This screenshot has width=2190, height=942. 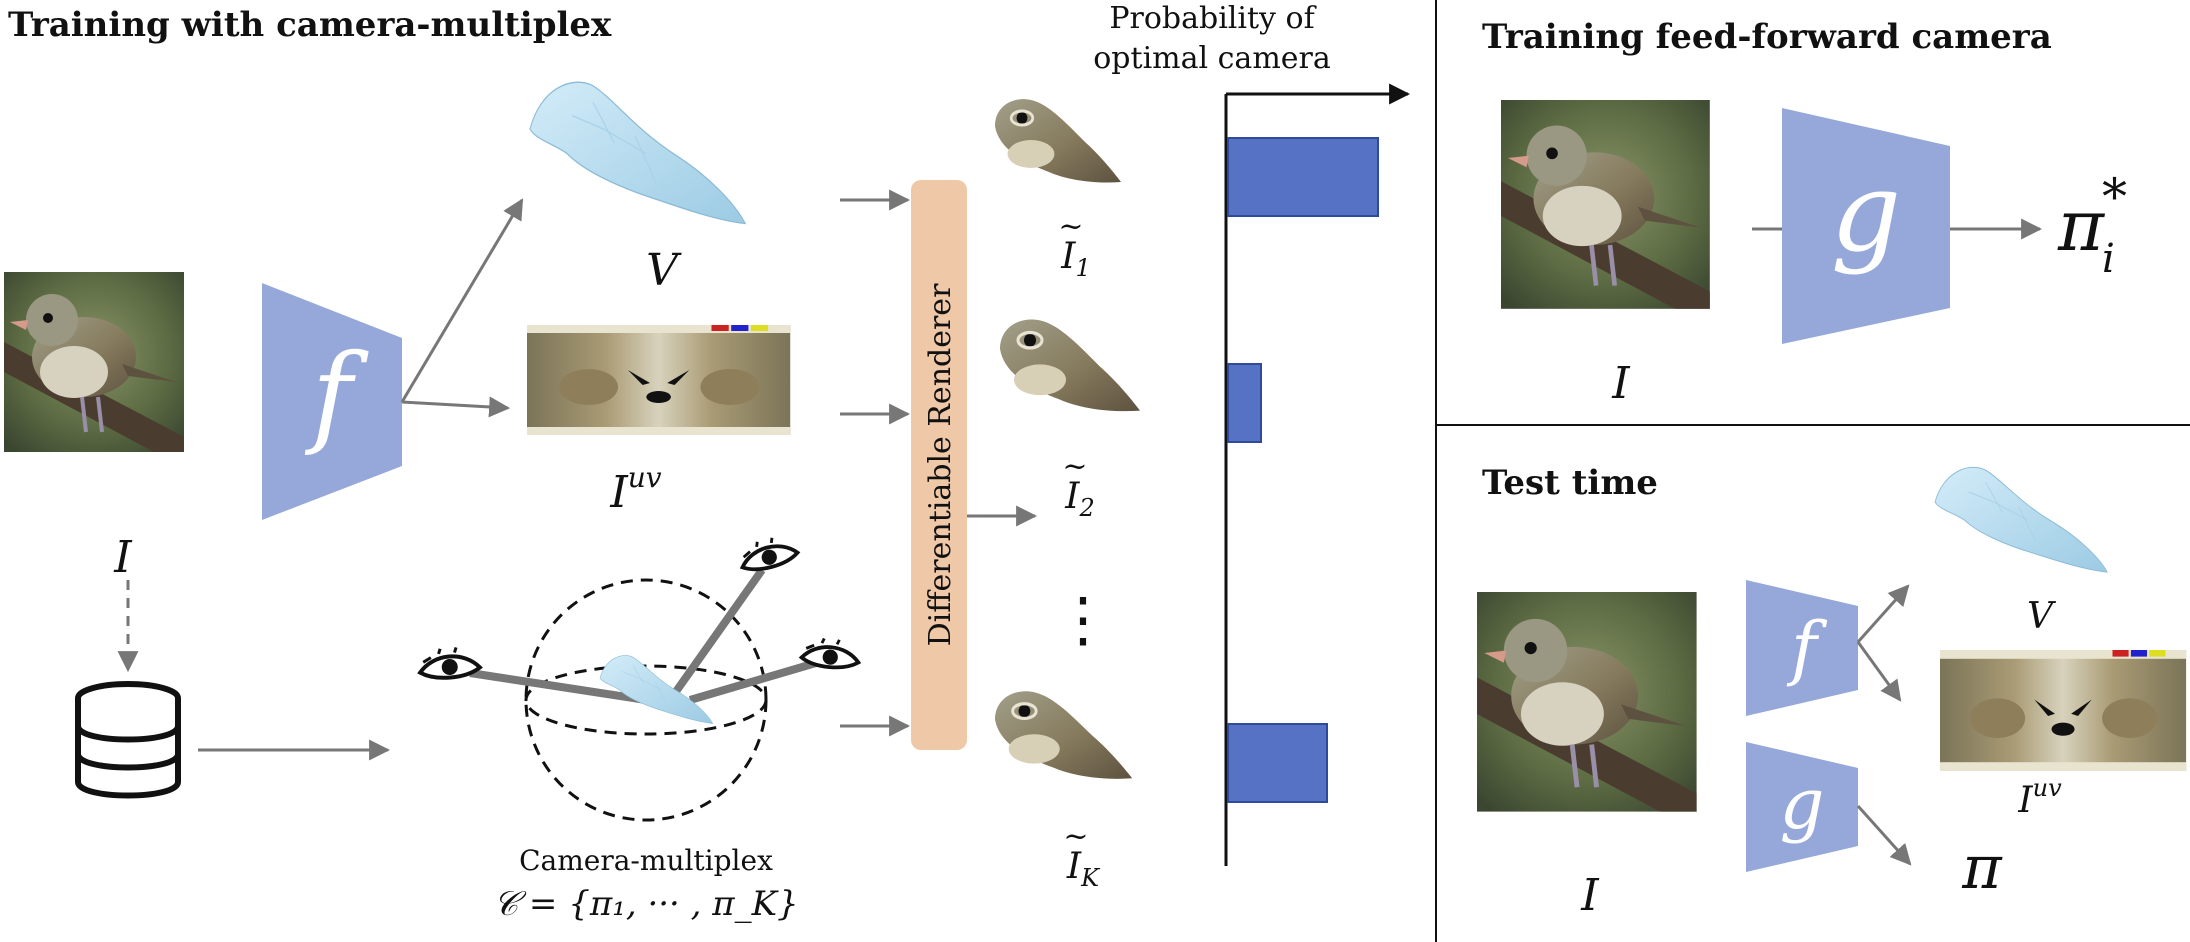 I want to click on network-g-block, so click(x=1866, y=226).